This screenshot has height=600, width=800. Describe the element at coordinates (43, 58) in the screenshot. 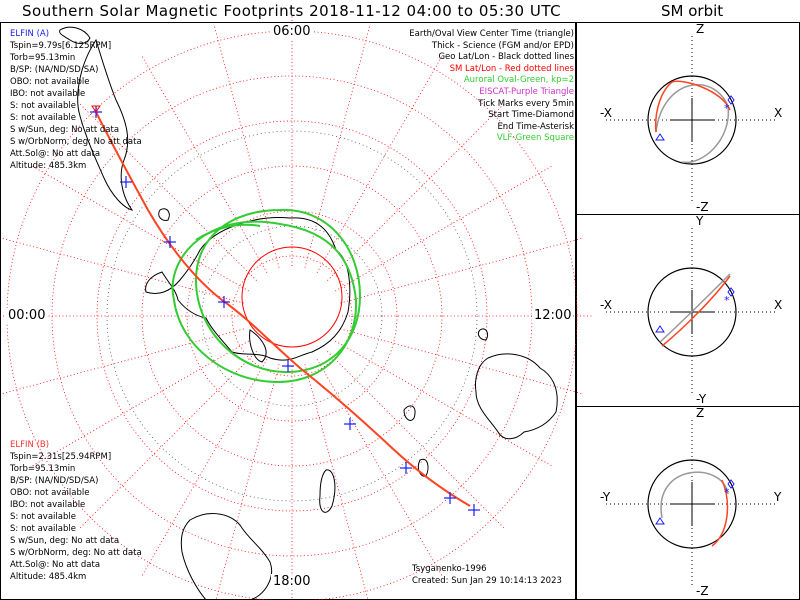

I see `elfin-a-info-line: Torb=95.13min` at that location.